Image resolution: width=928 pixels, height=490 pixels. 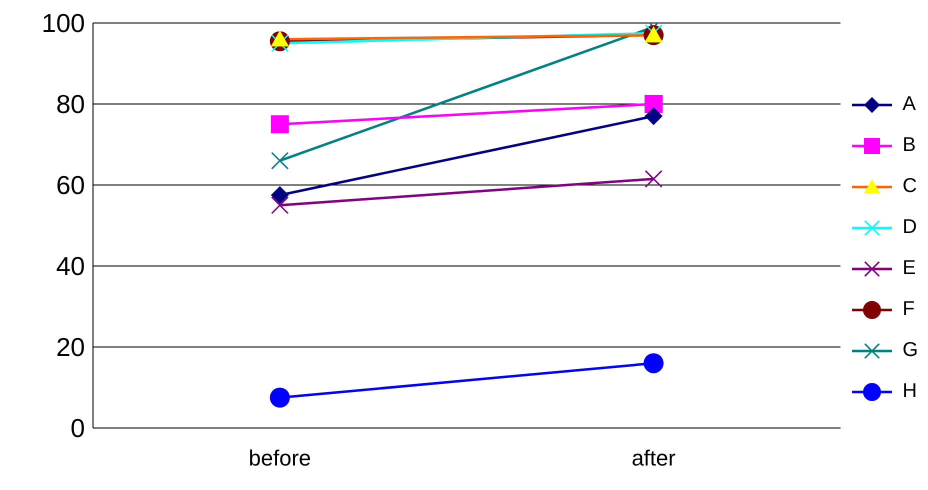 What do you see at coordinates (909, 186) in the screenshot?
I see `legend-label: C` at bounding box center [909, 186].